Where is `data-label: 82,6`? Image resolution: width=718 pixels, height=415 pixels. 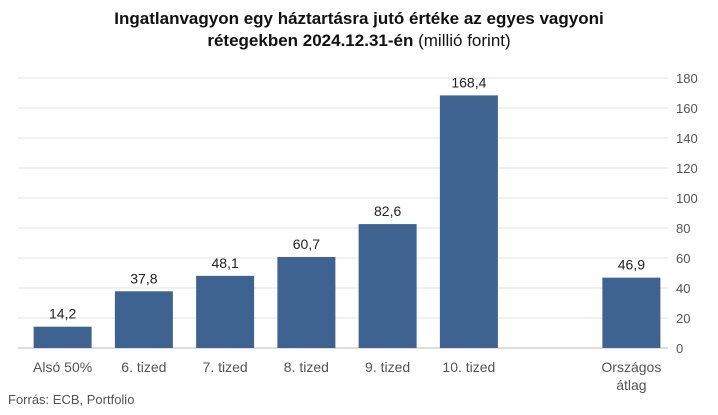
data-label: 82,6 is located at coordinates (387, 211).